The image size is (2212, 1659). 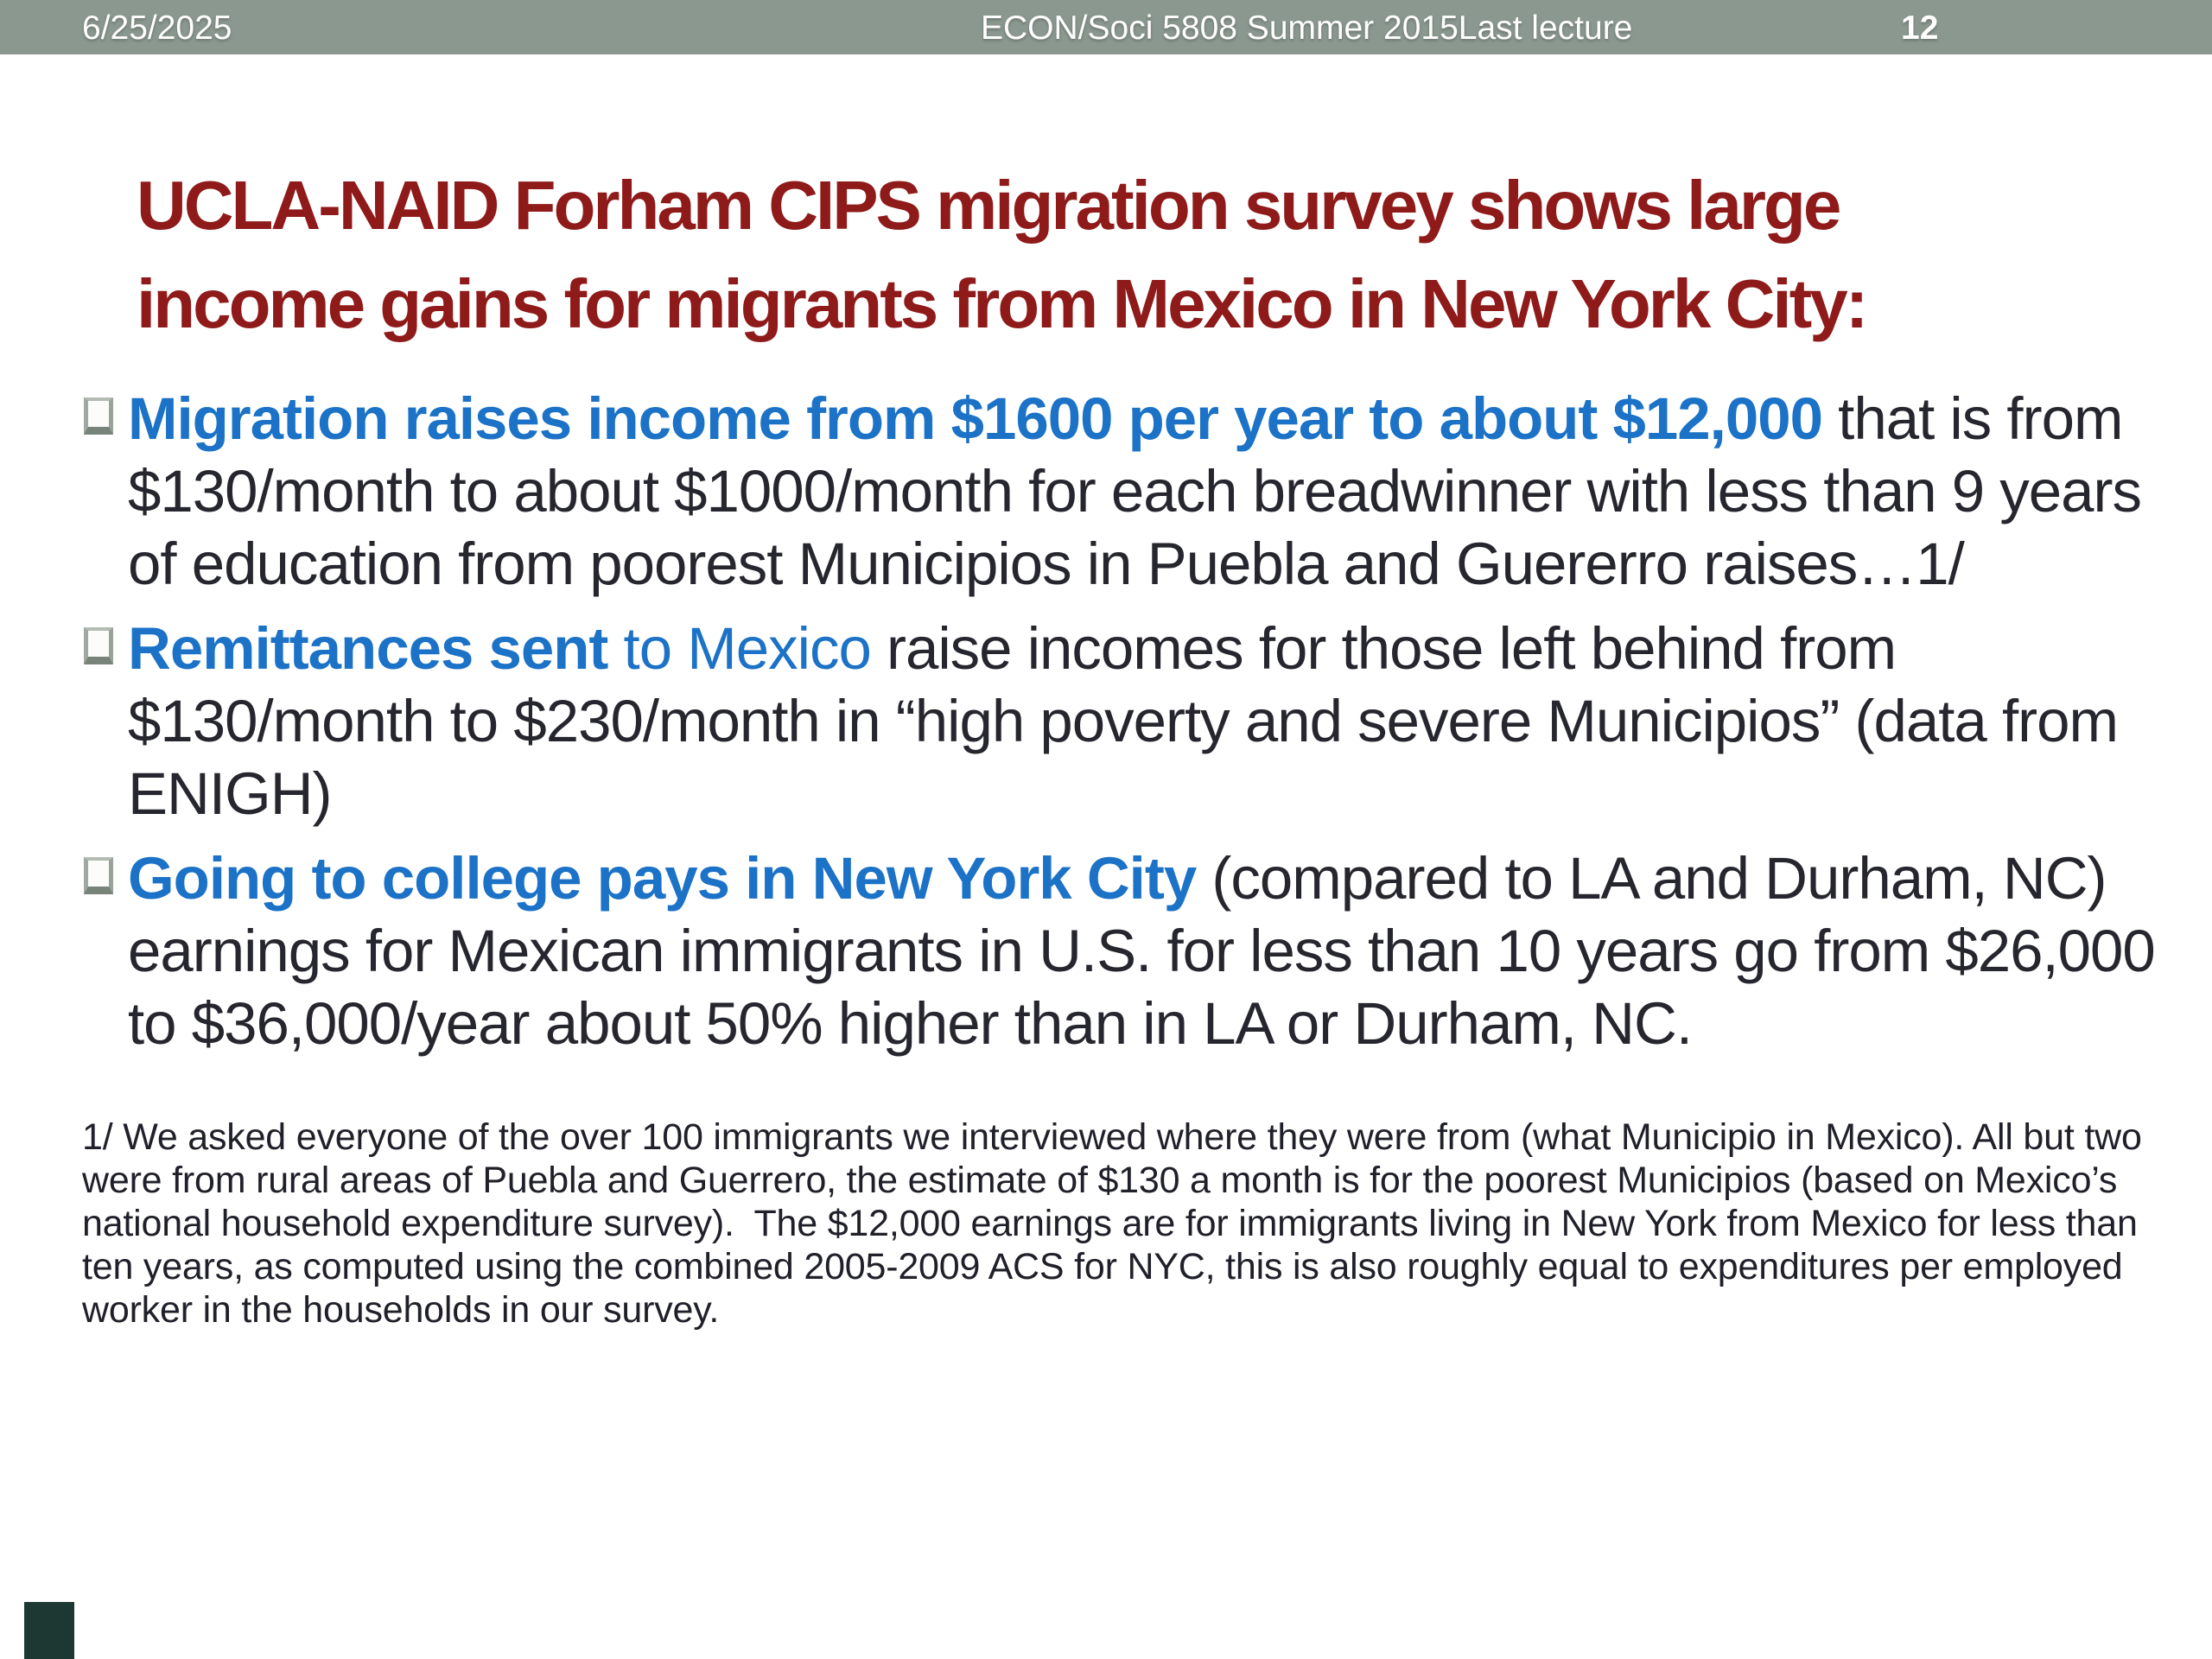 What do you see at coordinates (662, 878) in the screenshot?
I see `bullet-emphasis: Going to college pays in New York City` at bounding box center [662, 878].